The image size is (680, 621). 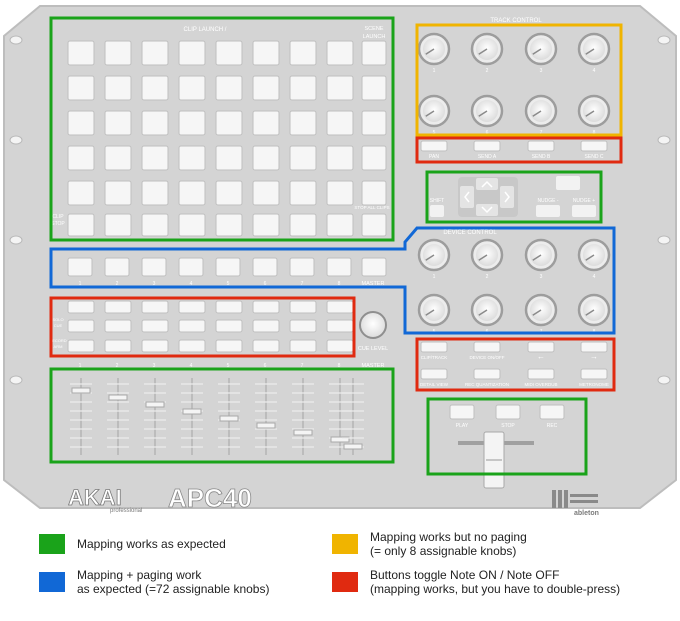 I want to click on shift-button, so click(x=437, y=211).